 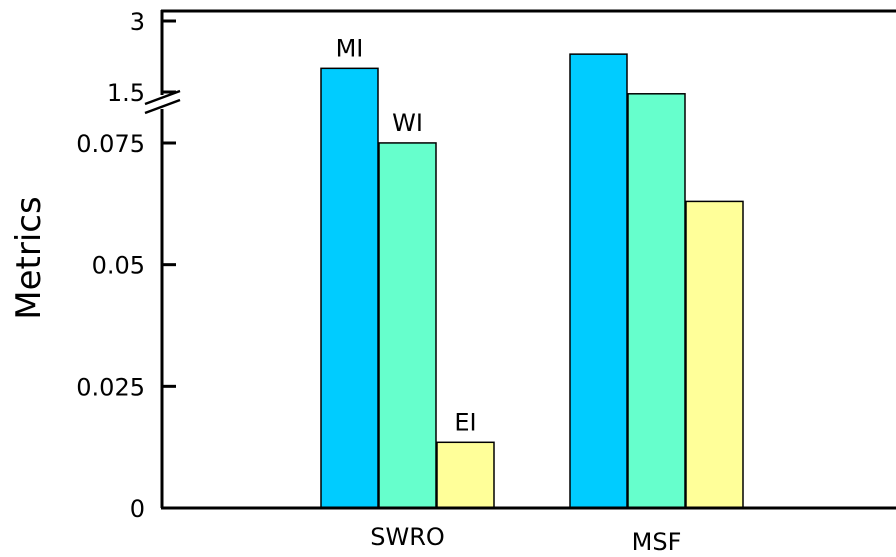 I want to click on y-axis-label: Metrics, so click(x=29, y=257).